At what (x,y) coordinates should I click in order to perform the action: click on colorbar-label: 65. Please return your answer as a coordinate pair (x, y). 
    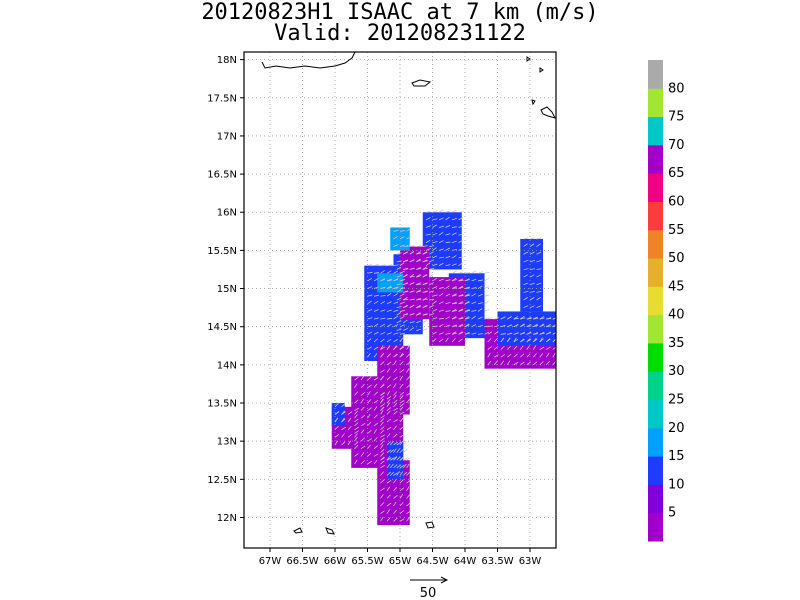
    Looking at the image, I should click on (676, 173).